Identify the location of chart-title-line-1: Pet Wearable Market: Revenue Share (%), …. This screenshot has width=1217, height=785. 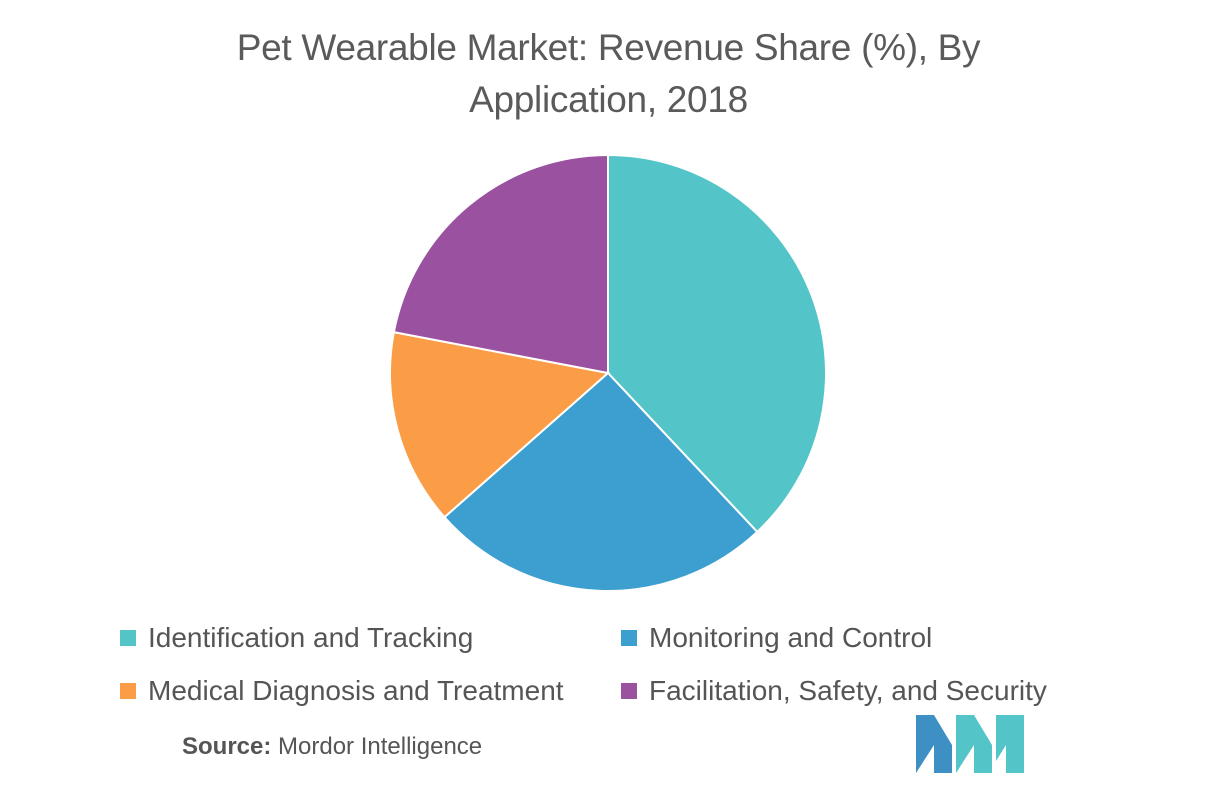
(608, 47).